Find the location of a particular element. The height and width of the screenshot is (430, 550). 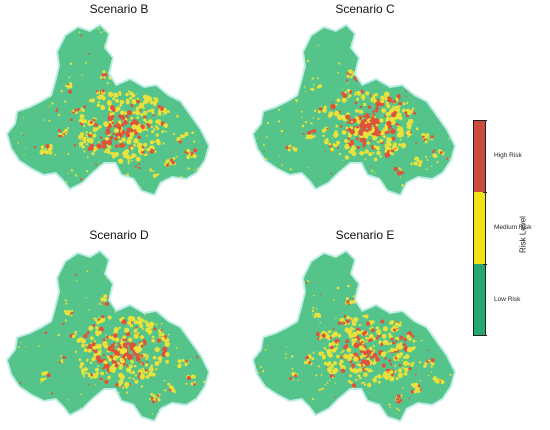

legend-label-medium: Medium Risk is located at coordinates (513, 227).